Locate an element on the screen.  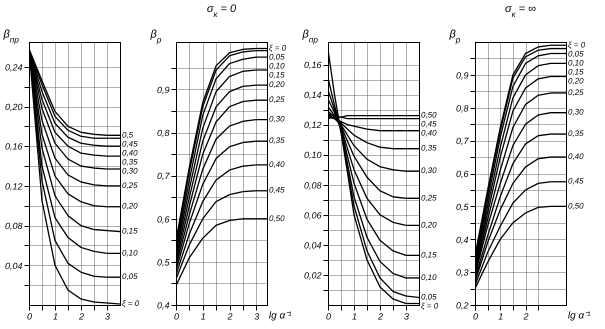
y-tick-label: 0,24 is located at coordinates (13, 67).